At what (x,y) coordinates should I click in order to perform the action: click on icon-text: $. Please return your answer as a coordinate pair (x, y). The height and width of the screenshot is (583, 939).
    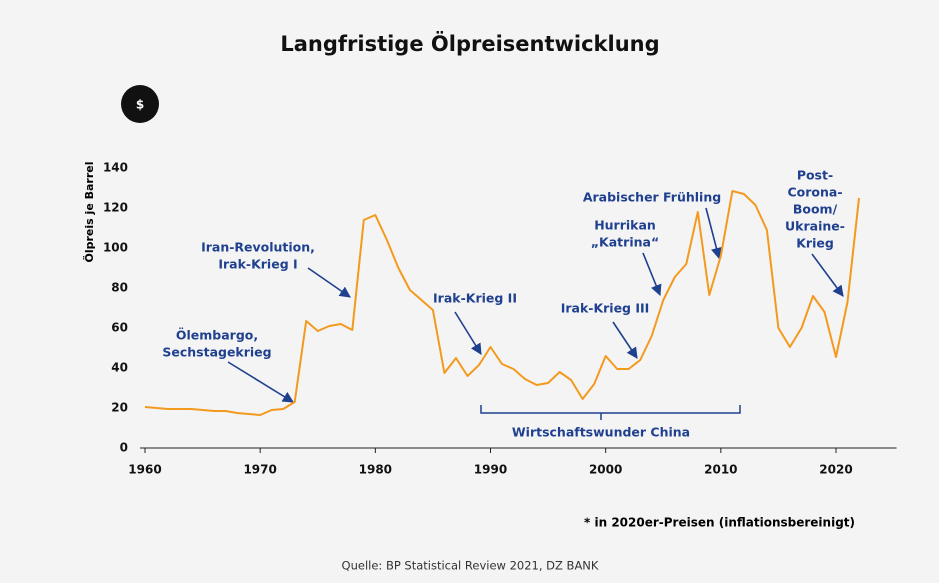
    Looking at the image, I should click on (140, 105).